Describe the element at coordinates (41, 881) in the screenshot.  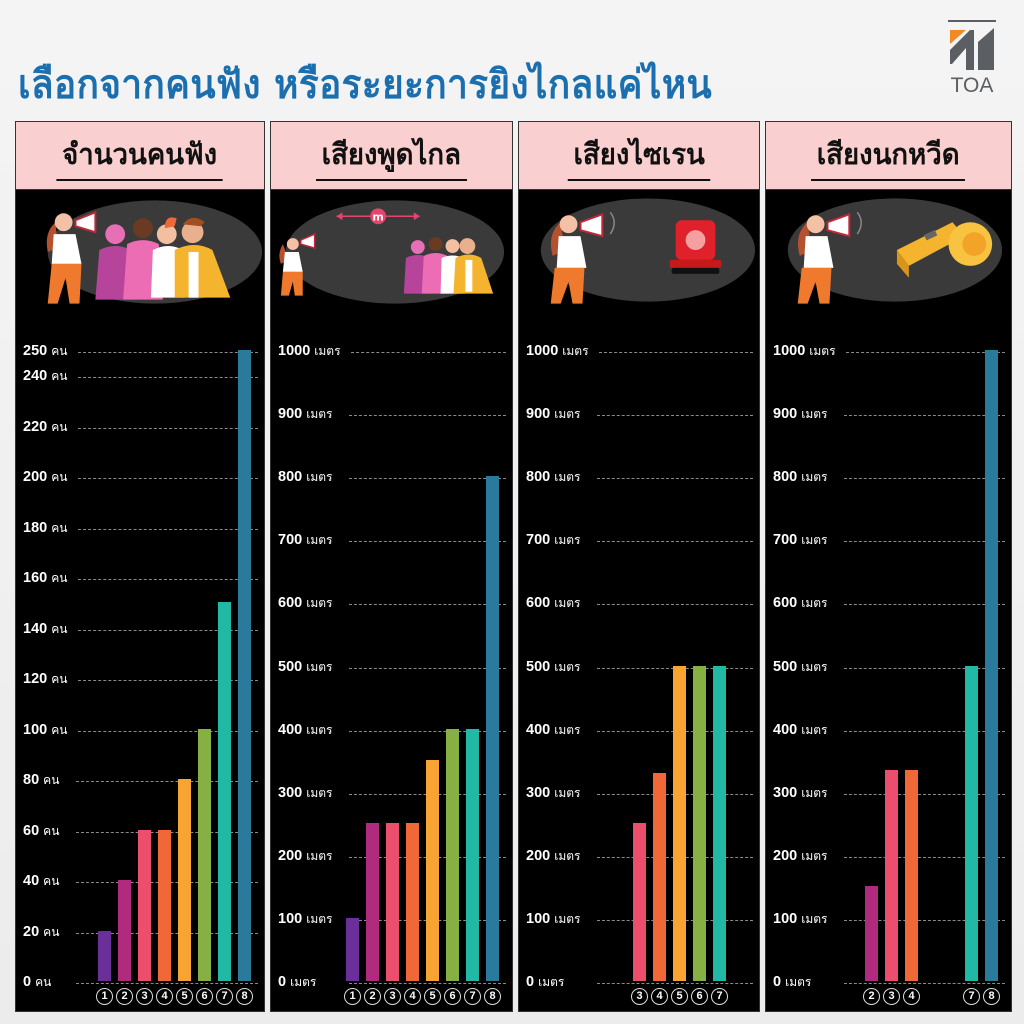
I see `y-tick-label: 40 คน` at that location.